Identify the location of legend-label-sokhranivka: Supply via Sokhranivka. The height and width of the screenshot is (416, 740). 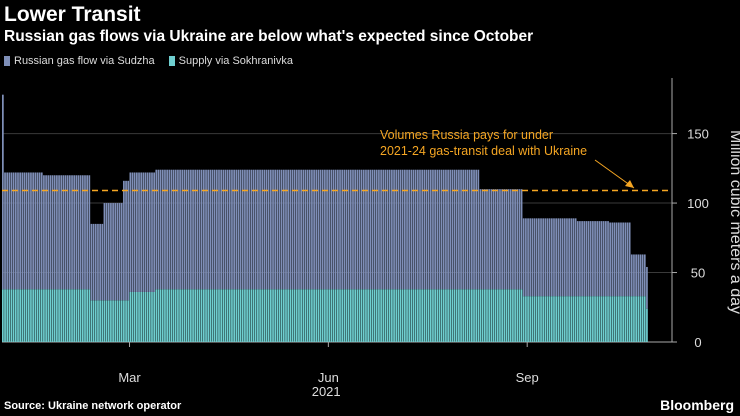
(235, 61).